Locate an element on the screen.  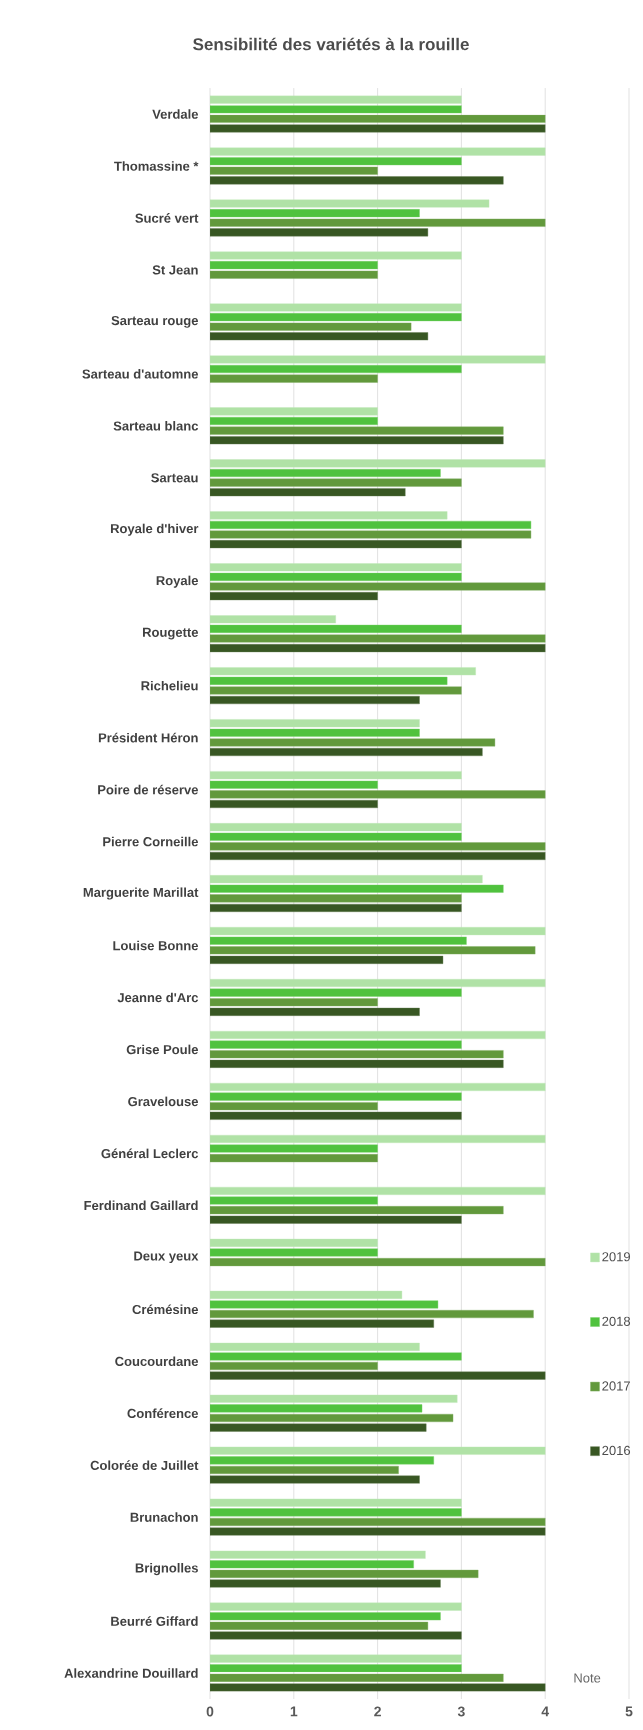
legend-label: 2017 is located at coordinates (616, 1386).